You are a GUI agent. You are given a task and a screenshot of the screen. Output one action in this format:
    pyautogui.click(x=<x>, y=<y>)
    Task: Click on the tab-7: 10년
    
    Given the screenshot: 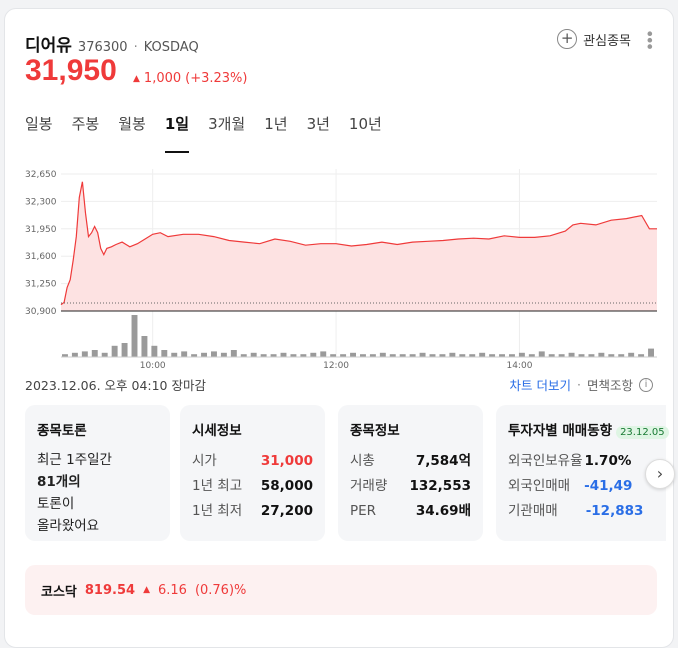 What is the action you would take?
    pyautogui.click(x=365, y=124)
    